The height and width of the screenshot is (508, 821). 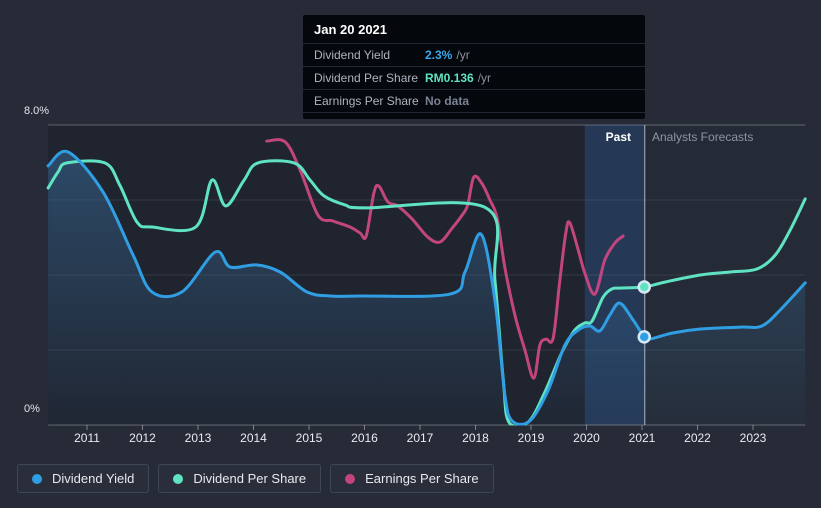 What do you see at coordinates (644, 337) in the screenshot?
I see `dividend-yield-marker` at bounding box center [644, 337].